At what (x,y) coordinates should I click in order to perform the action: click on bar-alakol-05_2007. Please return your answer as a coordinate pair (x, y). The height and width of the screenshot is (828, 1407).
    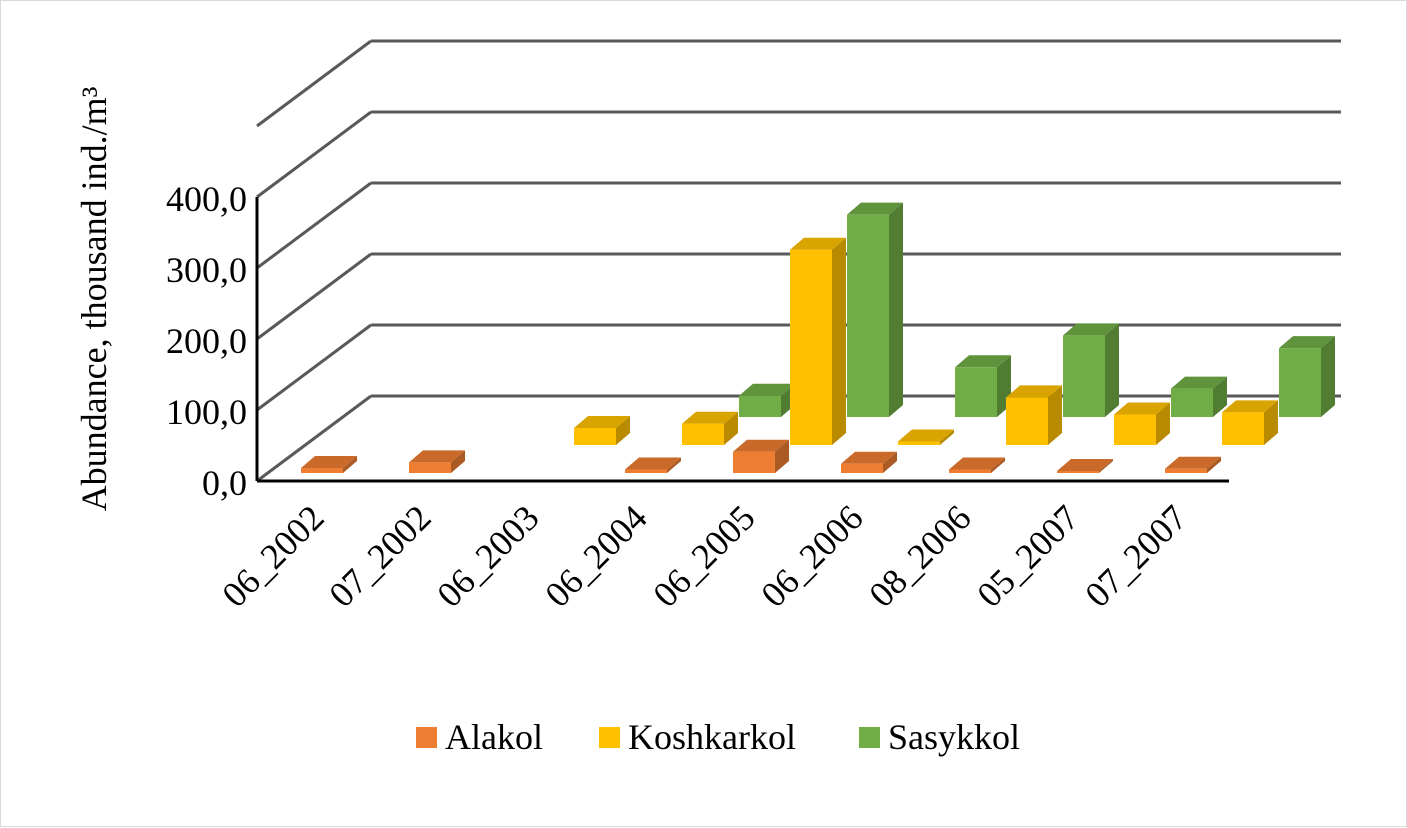
    Looking at the image, I should click on (1085, 466).